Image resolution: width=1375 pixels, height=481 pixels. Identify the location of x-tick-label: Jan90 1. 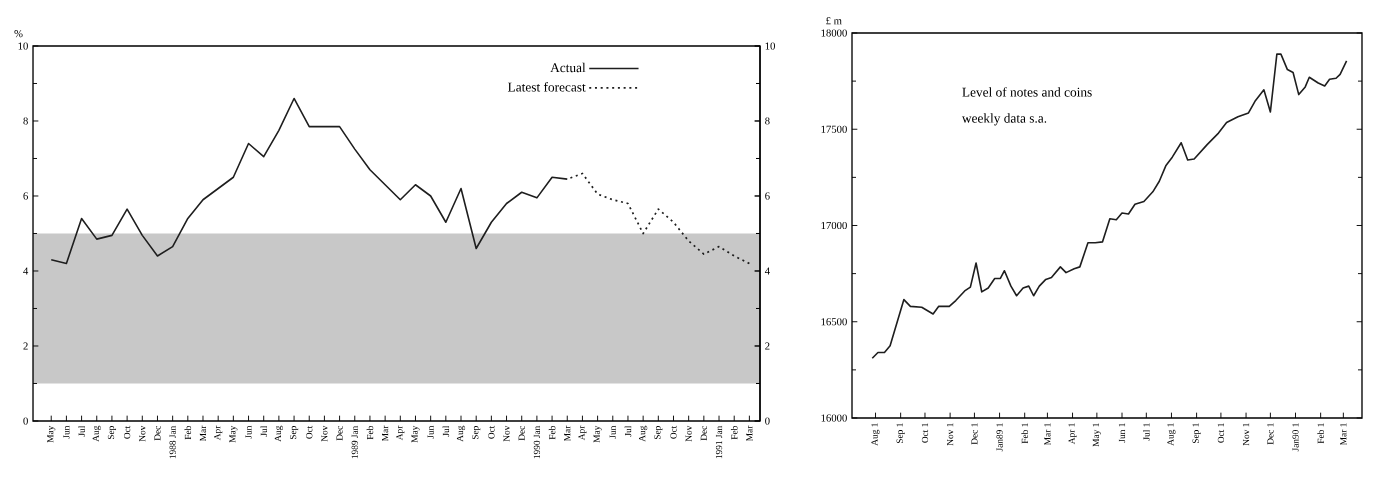
(1295, 437).